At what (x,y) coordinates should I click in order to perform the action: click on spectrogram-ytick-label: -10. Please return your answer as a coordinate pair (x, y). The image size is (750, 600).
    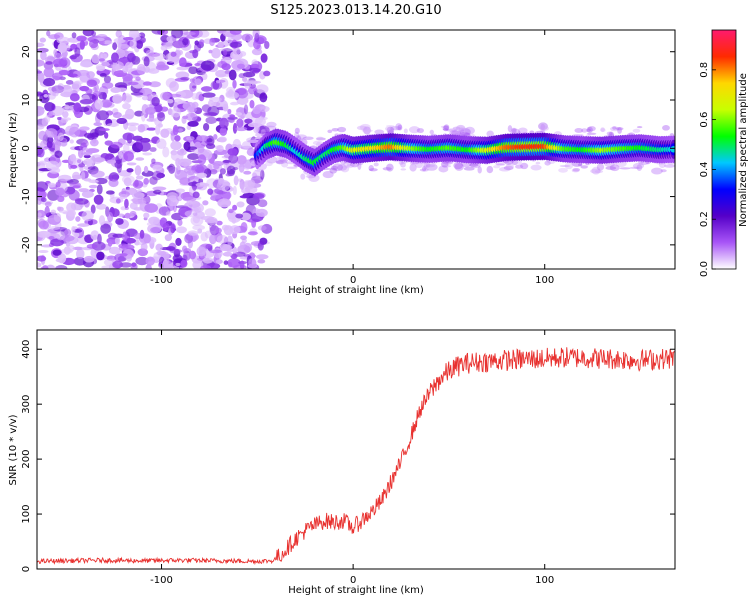
    Looking at the image, I should click on (26, 196).